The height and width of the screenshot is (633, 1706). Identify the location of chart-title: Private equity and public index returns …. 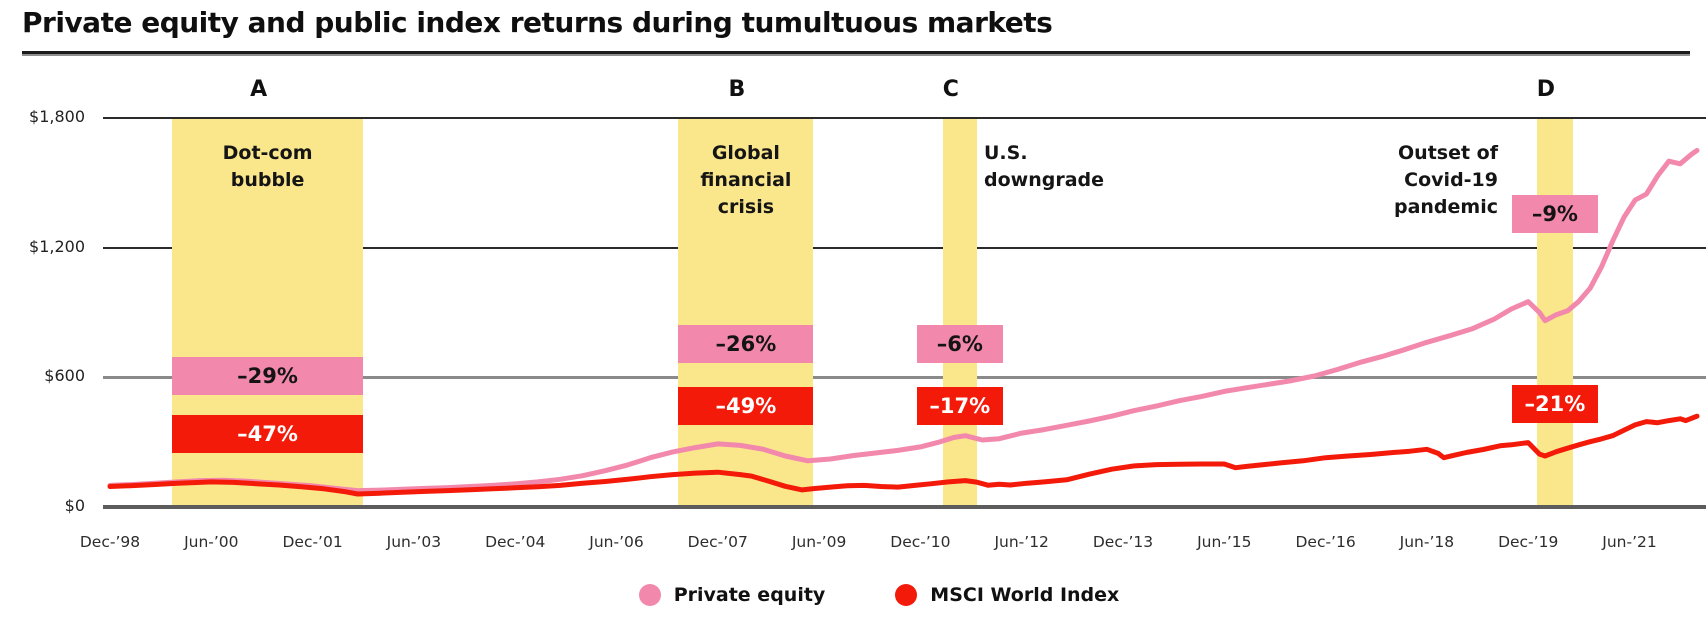
(537, 22).